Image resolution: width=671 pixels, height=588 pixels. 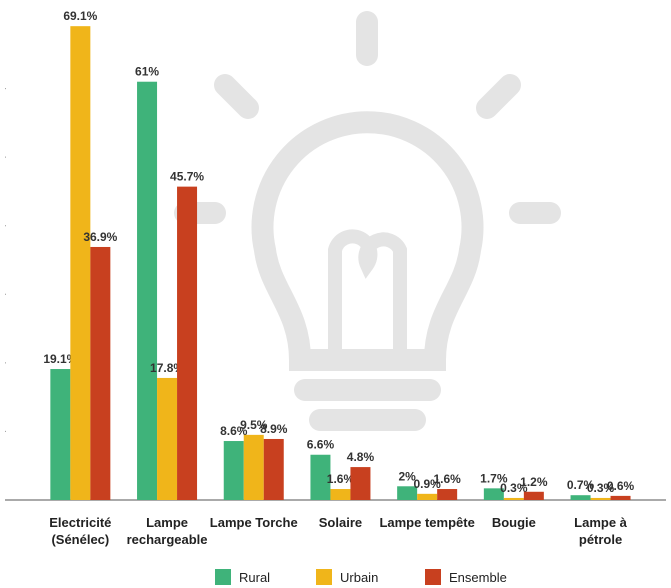 What do you see at coordinates (359, 577) in the screenshot?
I see `legend-label: Urbain` at bounding box center [359, 577].